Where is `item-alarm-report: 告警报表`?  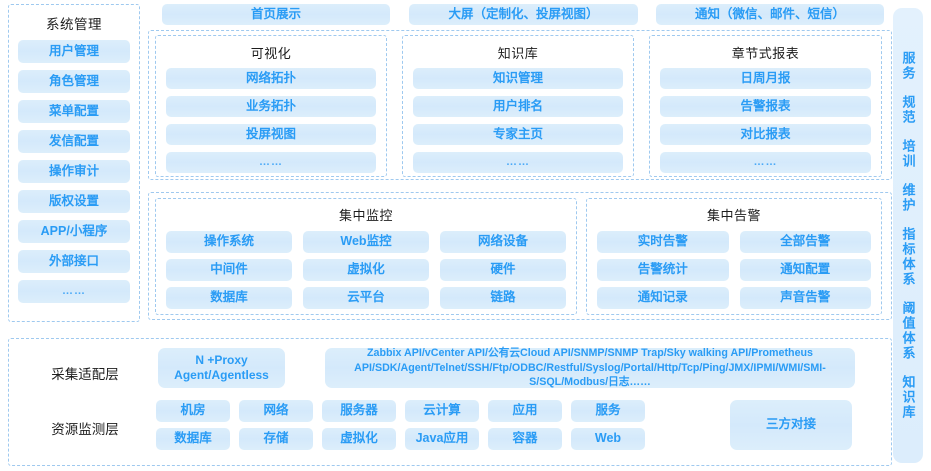
item-alarm-report: 告警报表 is located at coordinates (765, 106).